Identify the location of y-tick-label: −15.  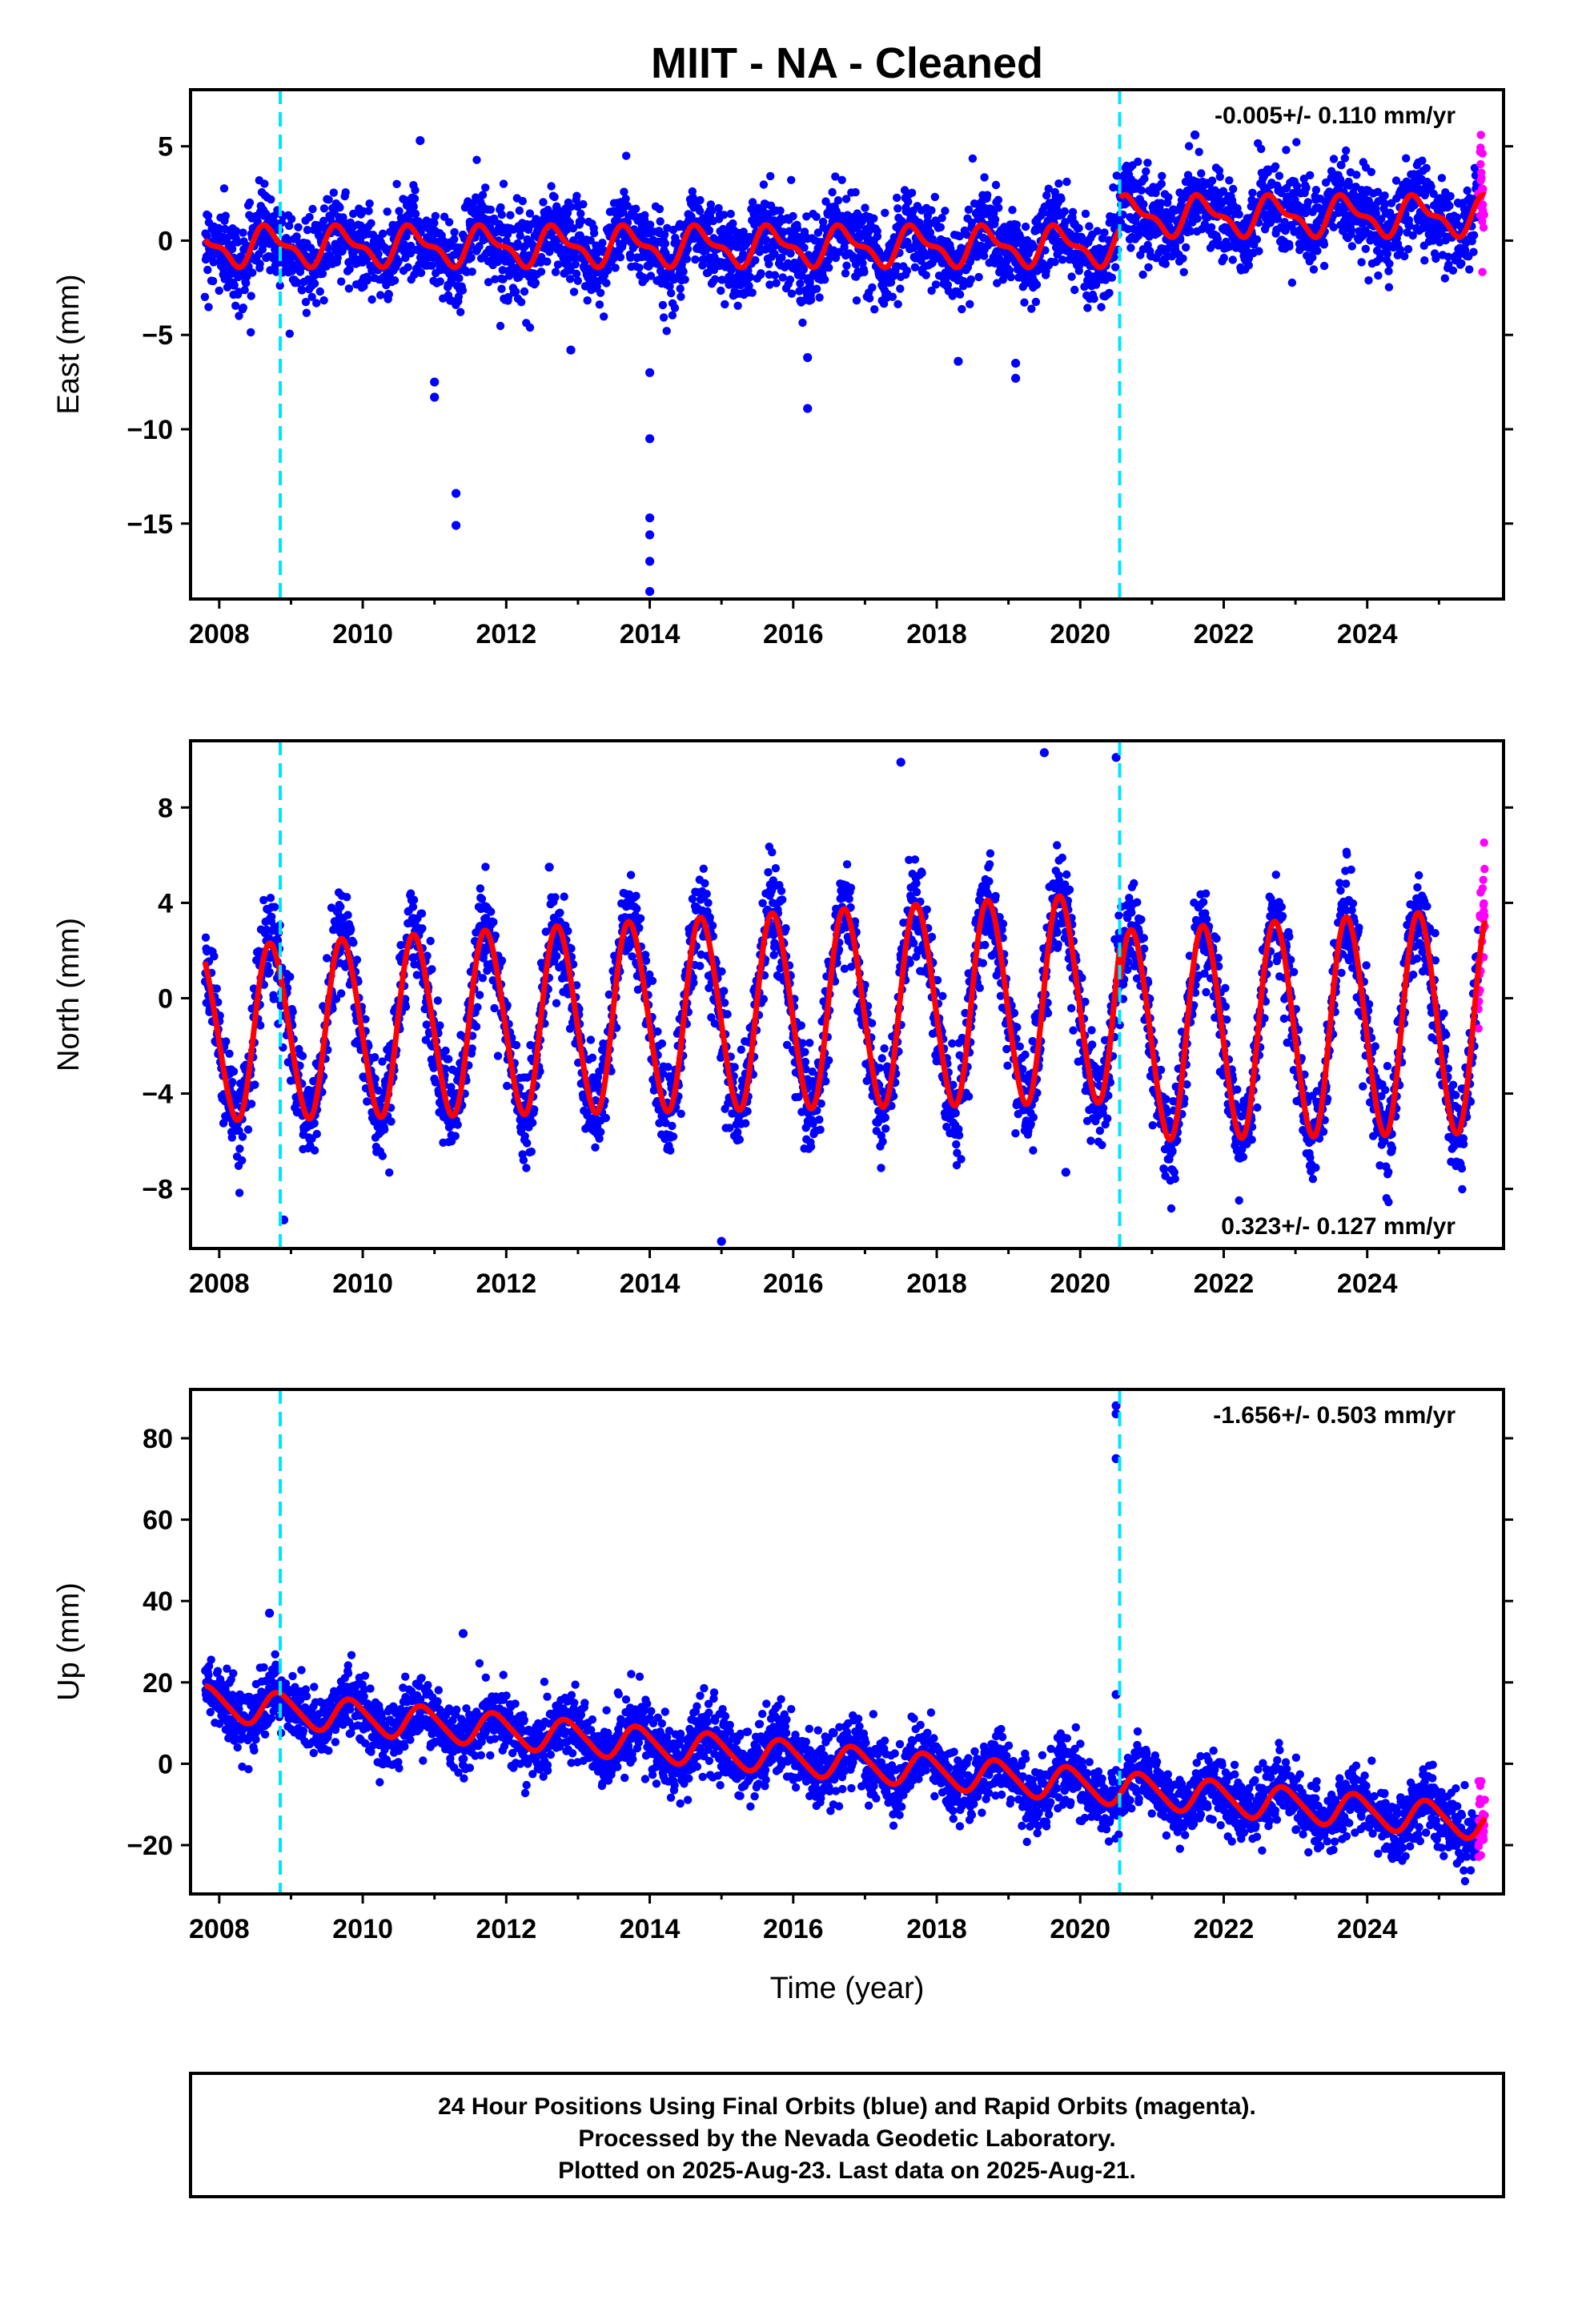
(149, 524).